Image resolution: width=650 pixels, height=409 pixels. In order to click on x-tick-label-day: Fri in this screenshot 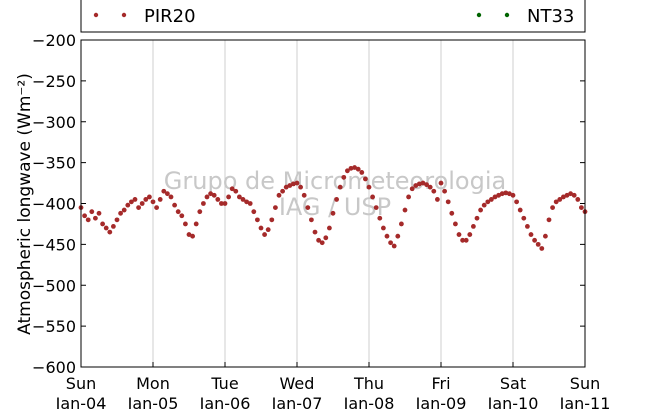, I will do `click(440, 383)`.